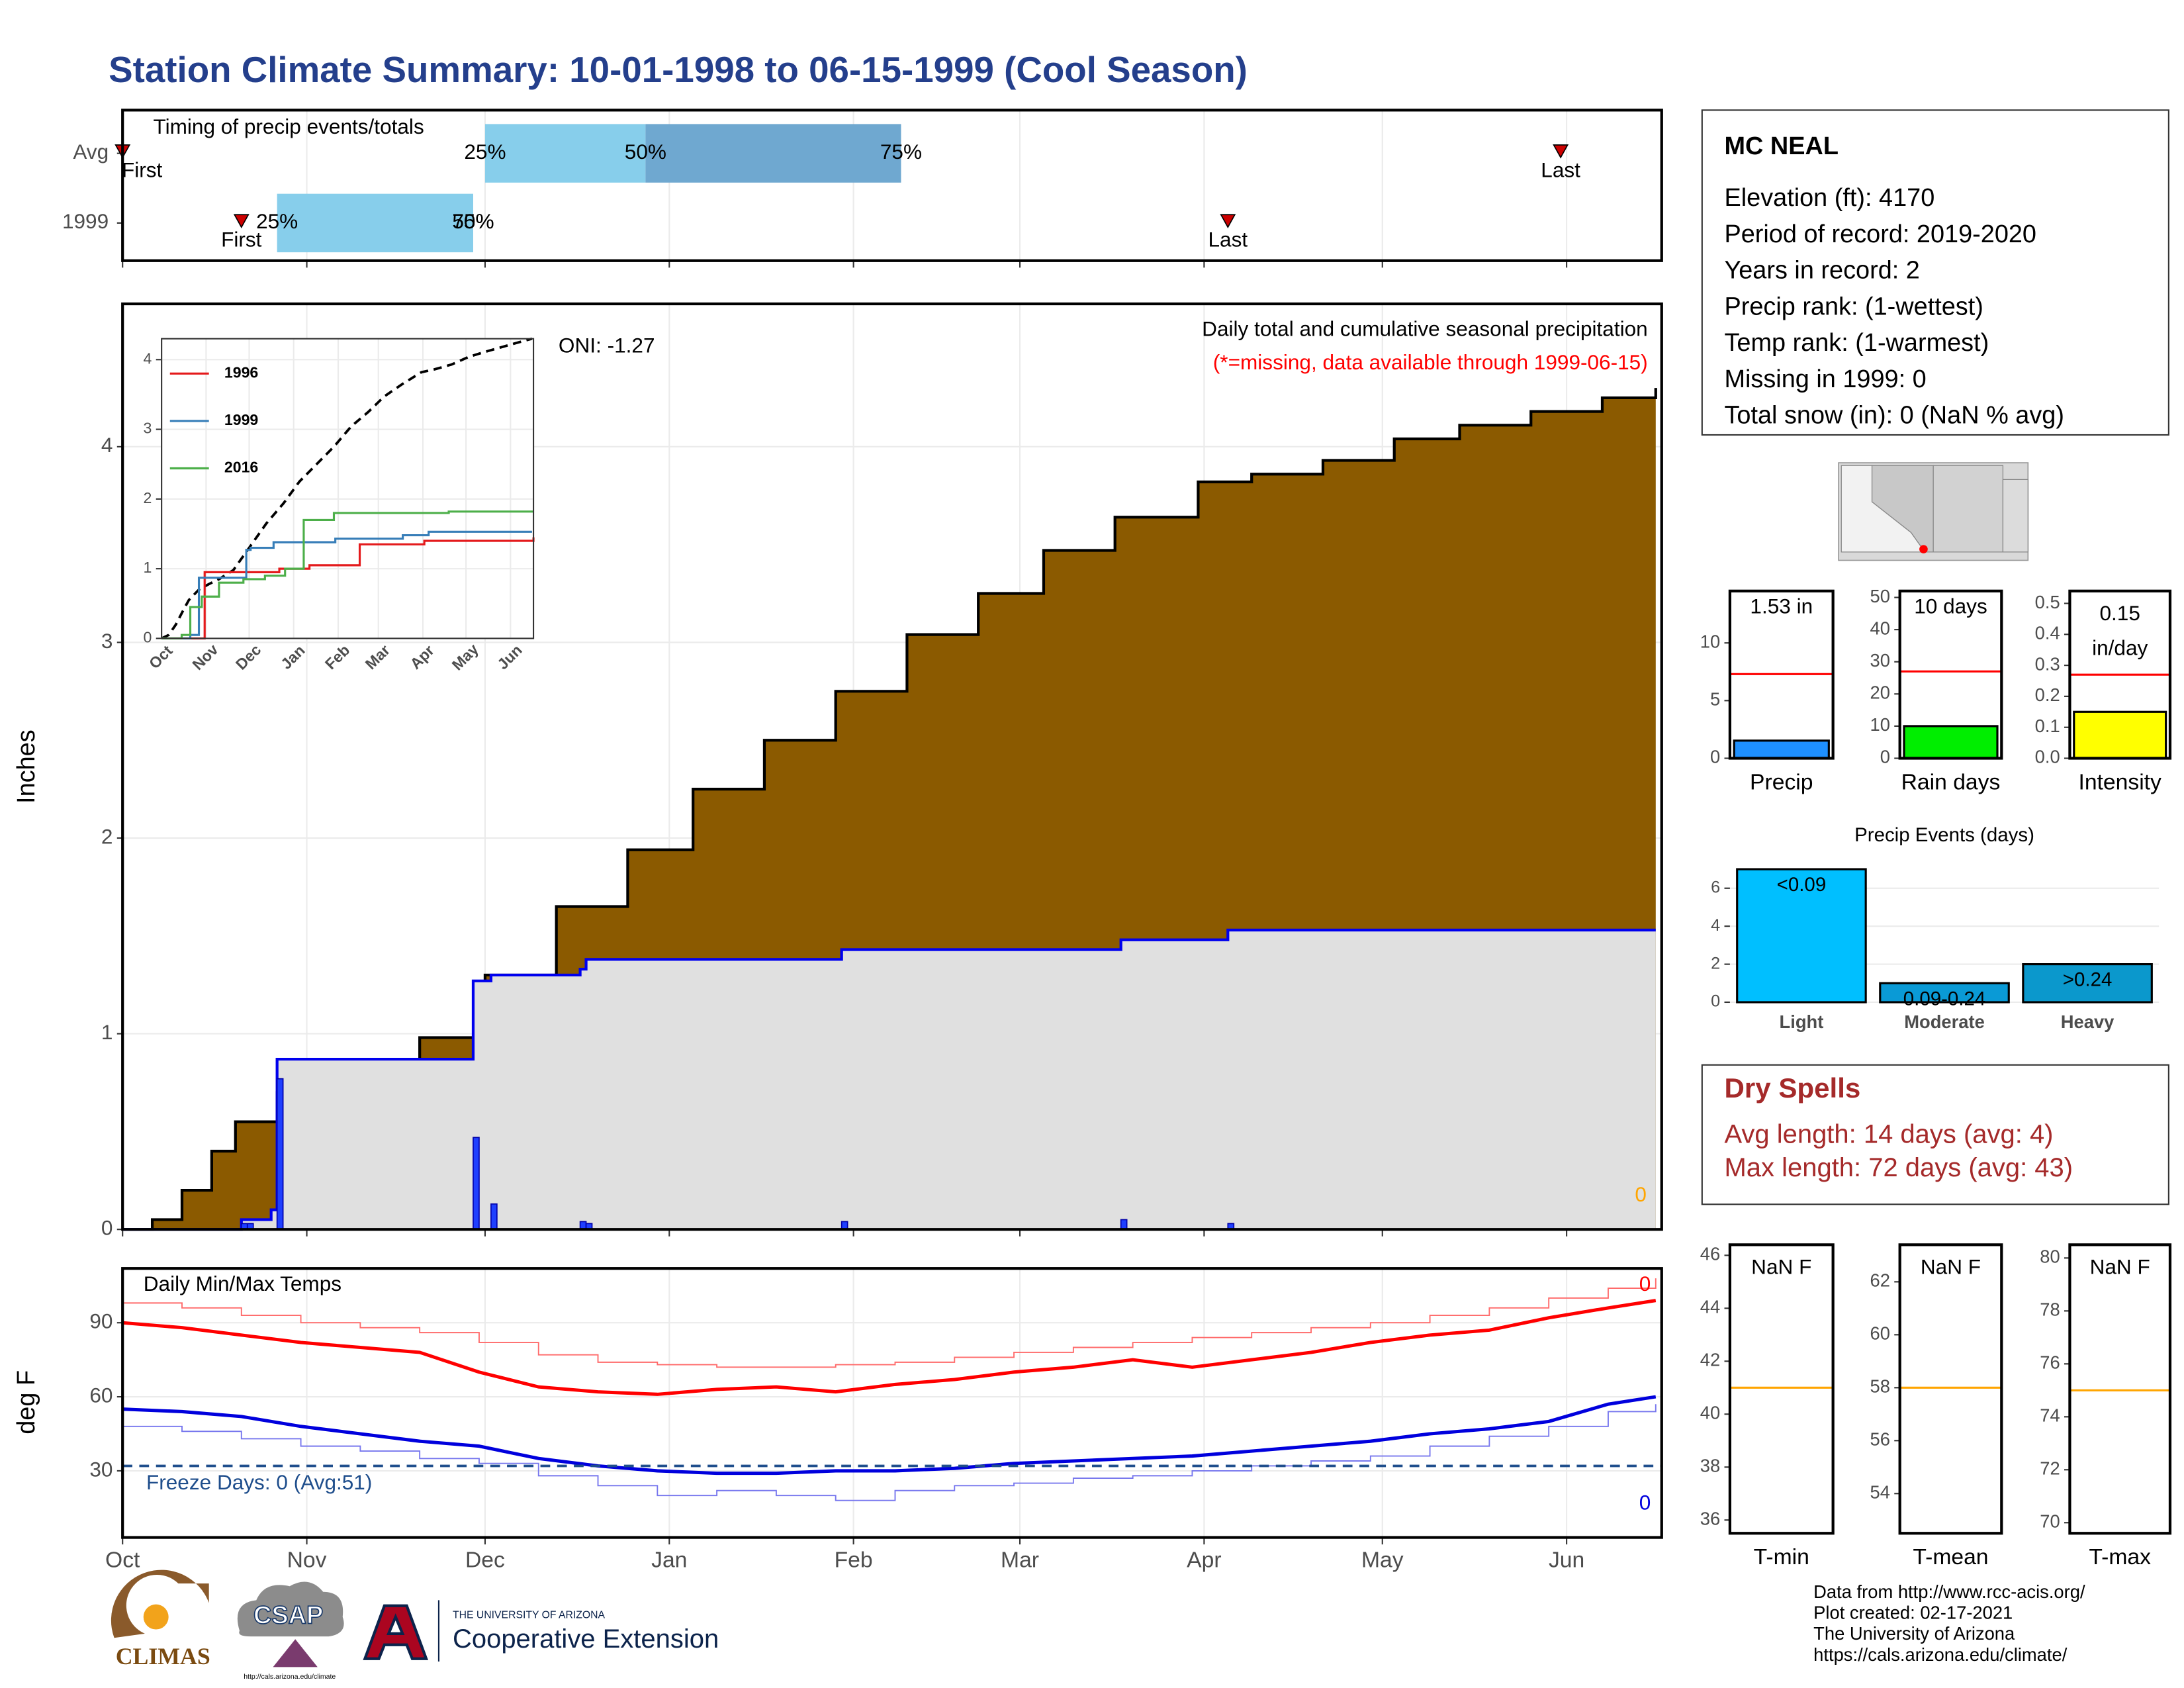  Describe the element at coordinates (1020, 1560) in the screenshot. I see `x-tick-label: Mar` at that location.